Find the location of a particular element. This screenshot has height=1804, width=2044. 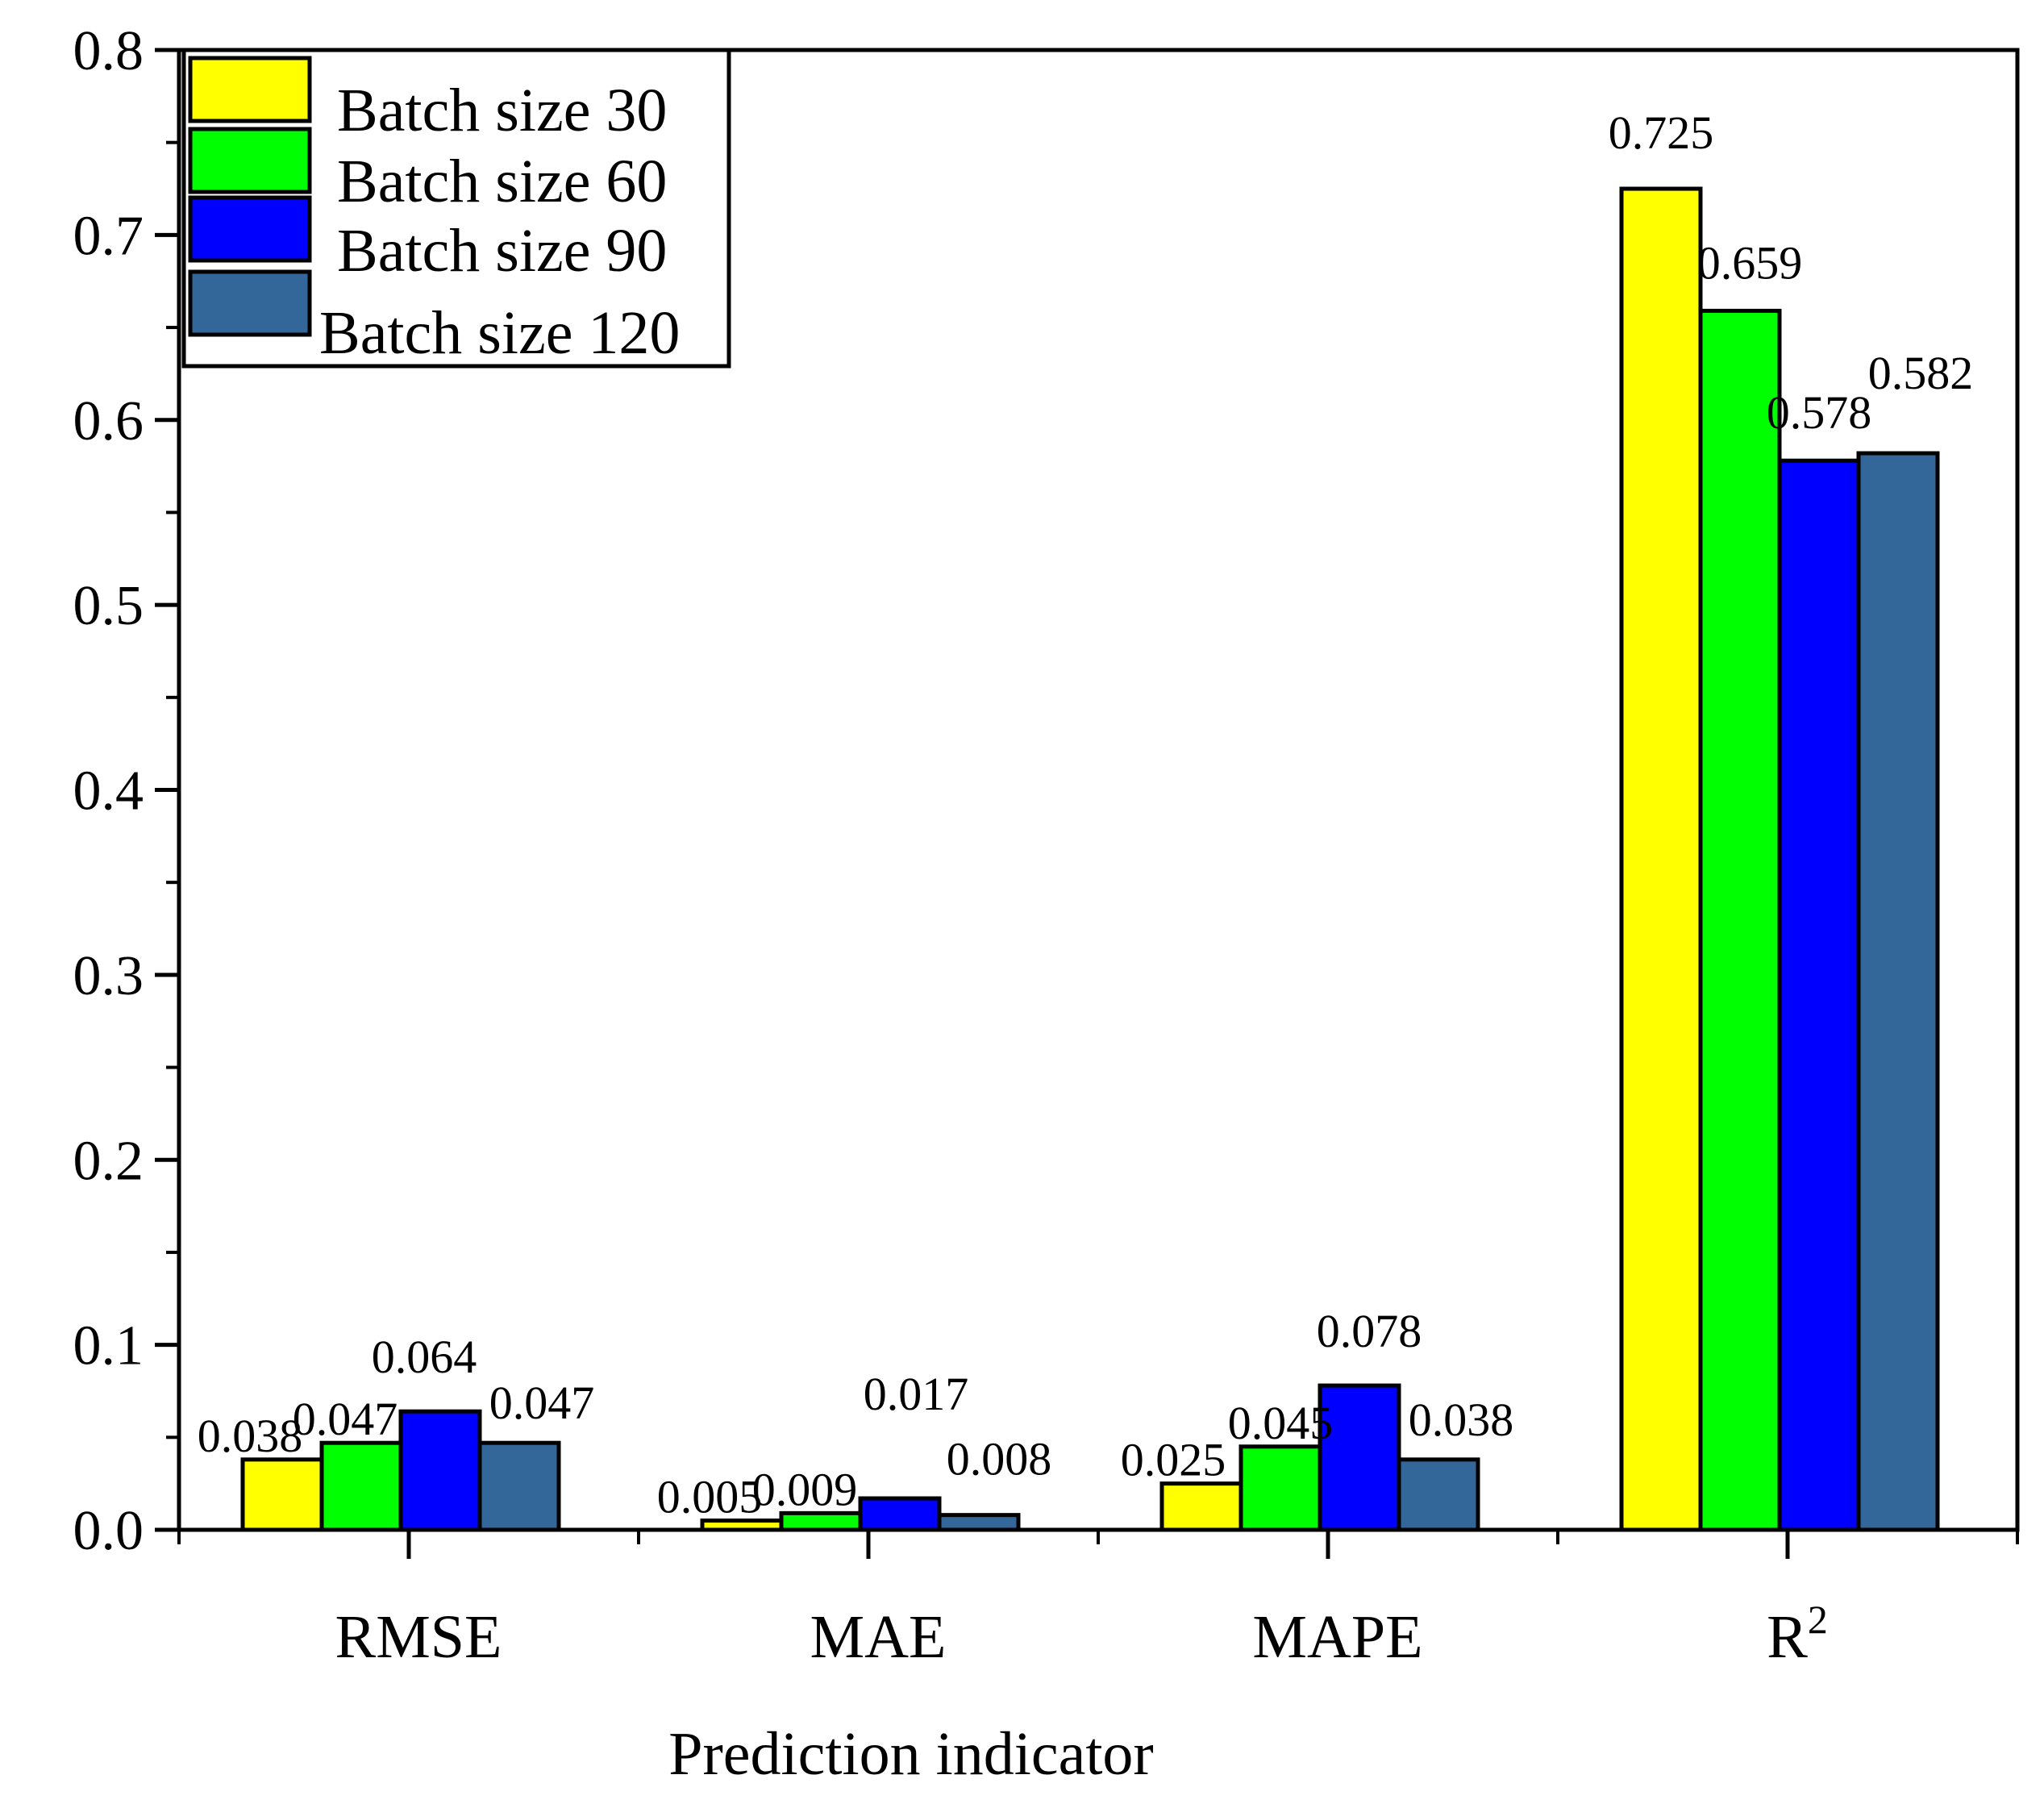

y-tick-label: 0.2 is located at coordinates (109, 1161).